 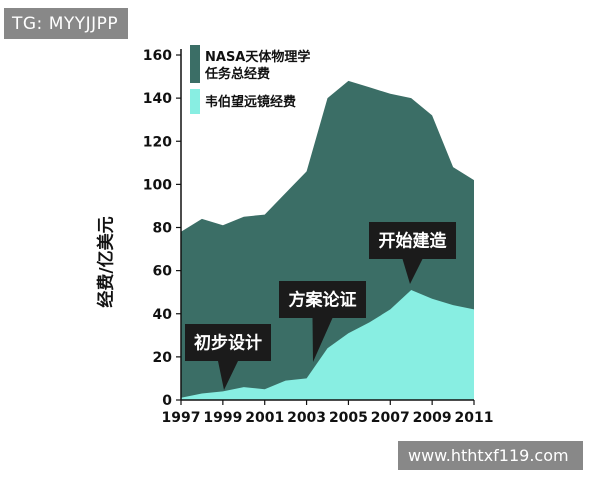 What do you see at coordinates (257, 65) in the screenshot?
I see `legend-label-1: NASA天体物理学任务总经费` at bounding box center [257, 65].